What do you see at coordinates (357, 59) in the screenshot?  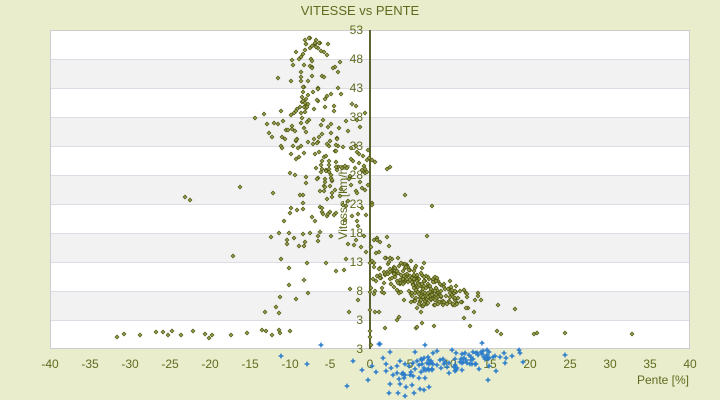 I see `svg-text: 48` at bounding box center [357, 59].